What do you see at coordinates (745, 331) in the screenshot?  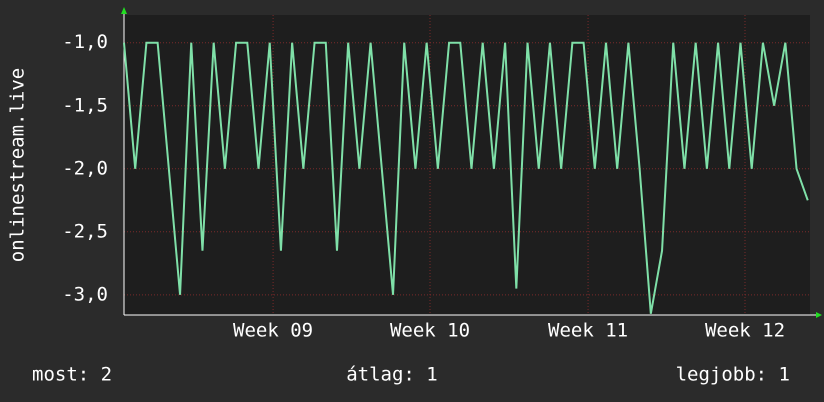 I see `x-tick-label: Week 12` at bounding box center [745, 331].